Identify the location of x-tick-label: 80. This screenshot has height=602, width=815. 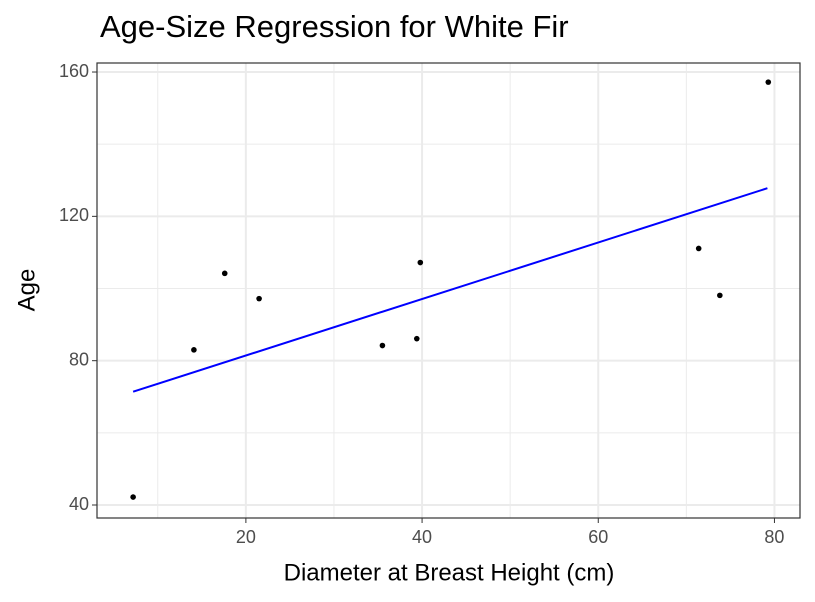
(774, 537).